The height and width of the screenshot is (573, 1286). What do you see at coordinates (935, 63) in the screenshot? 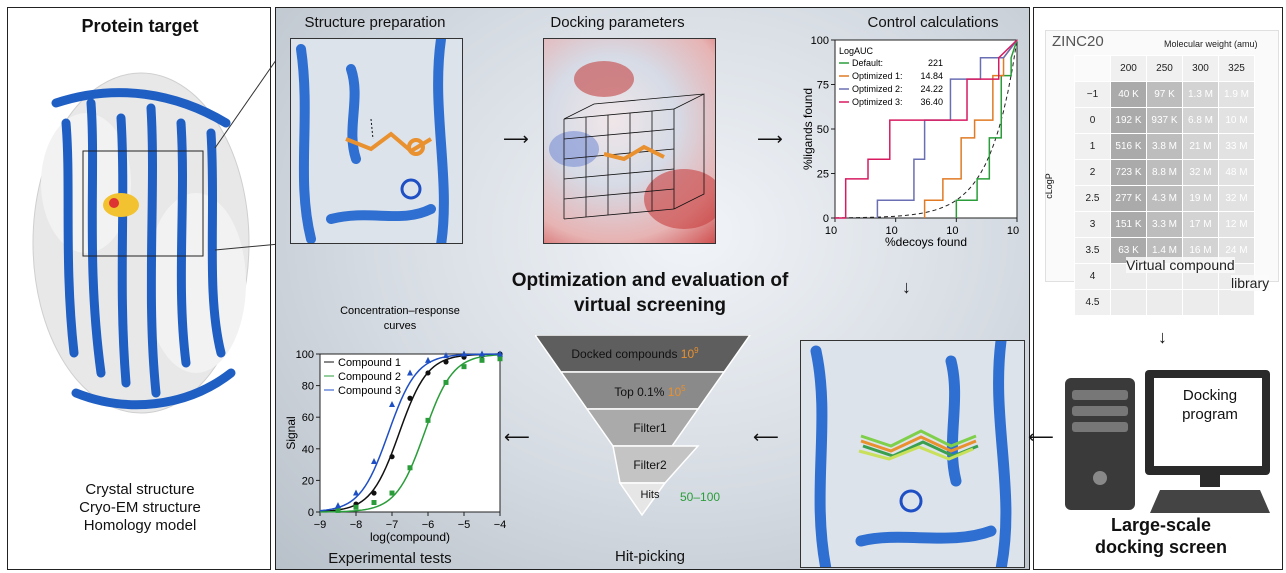
I see `roc-legend-value: 221` at bounding box center [935, 63].